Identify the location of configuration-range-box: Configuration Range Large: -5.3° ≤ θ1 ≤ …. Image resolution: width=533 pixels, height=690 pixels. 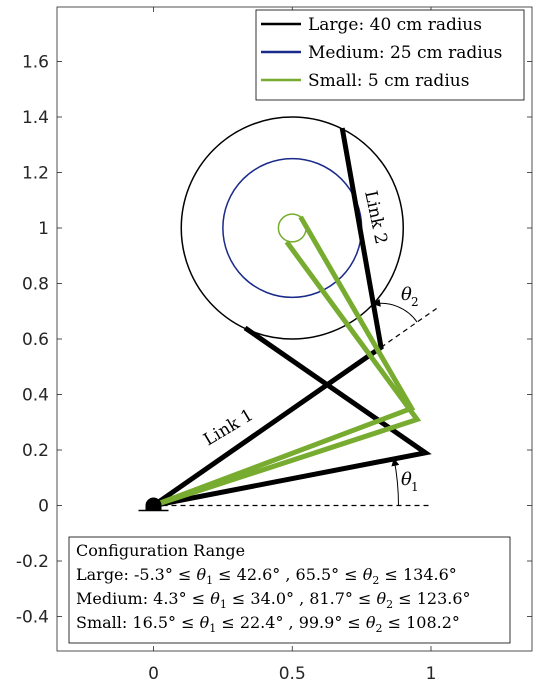
(289, 590).